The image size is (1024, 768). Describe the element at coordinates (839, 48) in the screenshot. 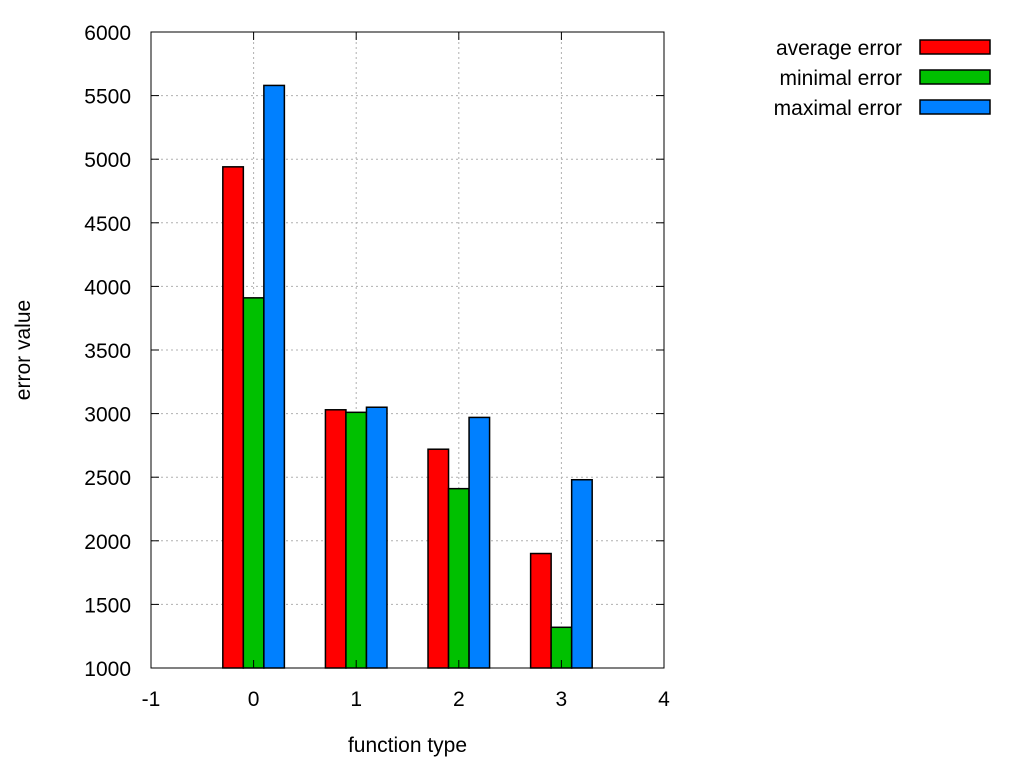

I see `legend-label: average error` at that location.